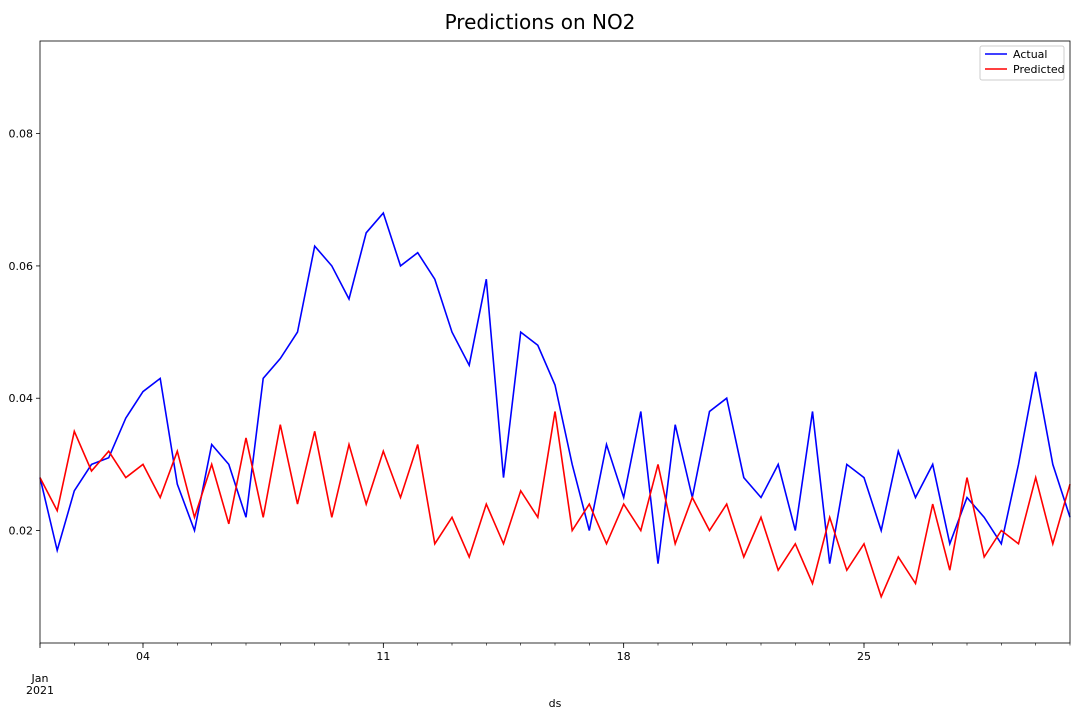 Image resolution: width=1080 pixels, height=720 pixels. What do you see at coordinates (24, 333) in the screenshot?
I see `y-axis: 0.02 0.04 0.06 0.08` at bounding box center [24, 333].